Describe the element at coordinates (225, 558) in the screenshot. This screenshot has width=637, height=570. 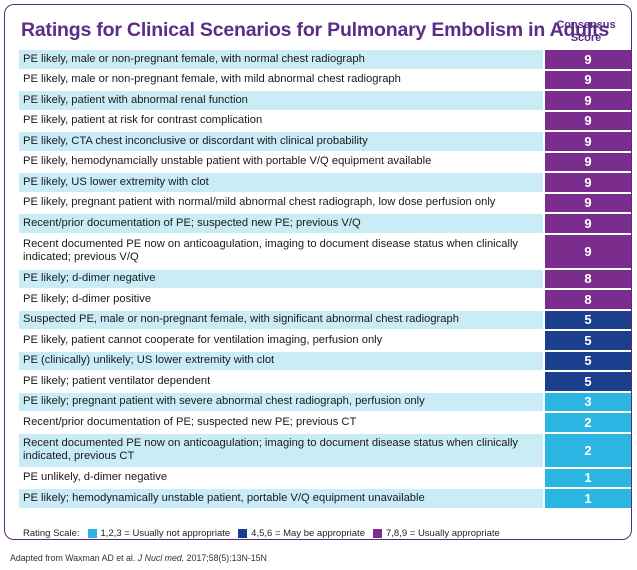
I see `citation-suffix: 2017;58(5):13N-15N` at that location.